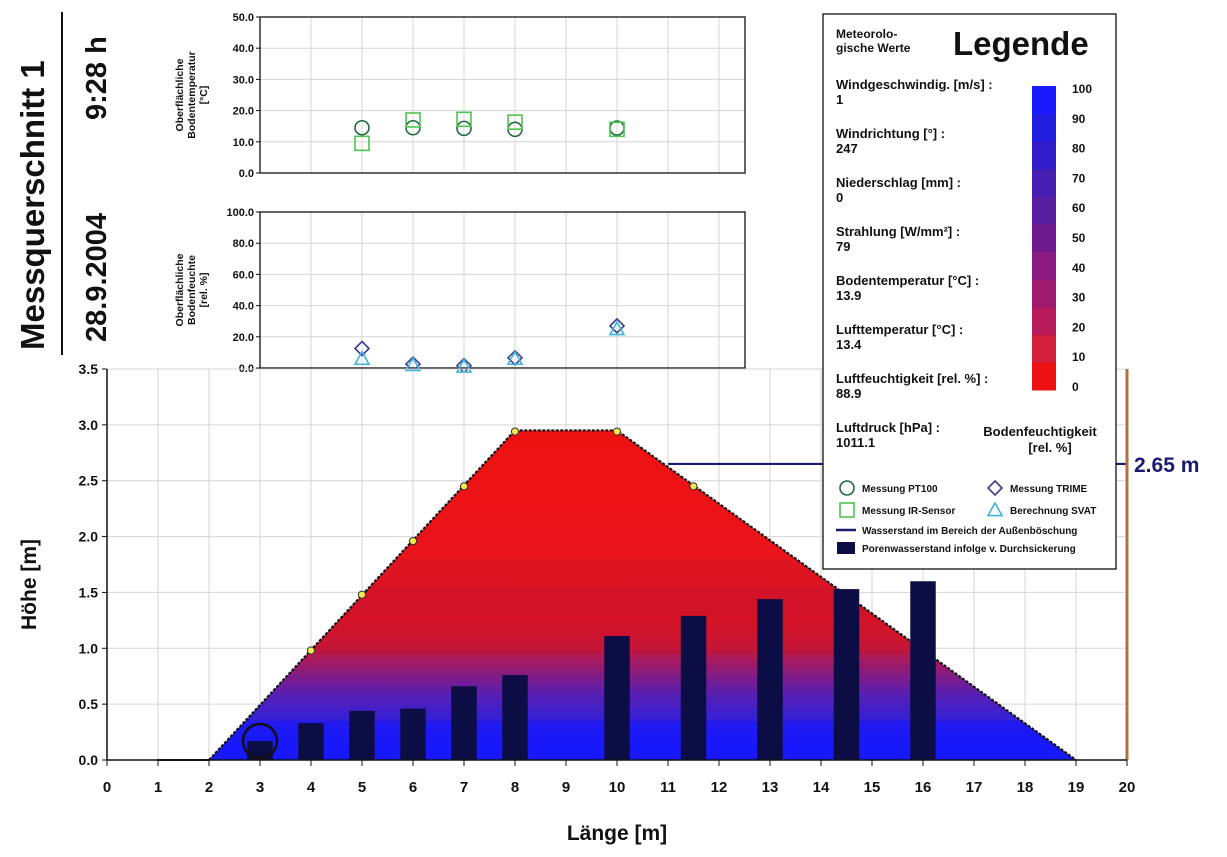  Describe the element at coordinates (89, 592) in the screenshot. I see `y-tick-label: 1.5` at that location.